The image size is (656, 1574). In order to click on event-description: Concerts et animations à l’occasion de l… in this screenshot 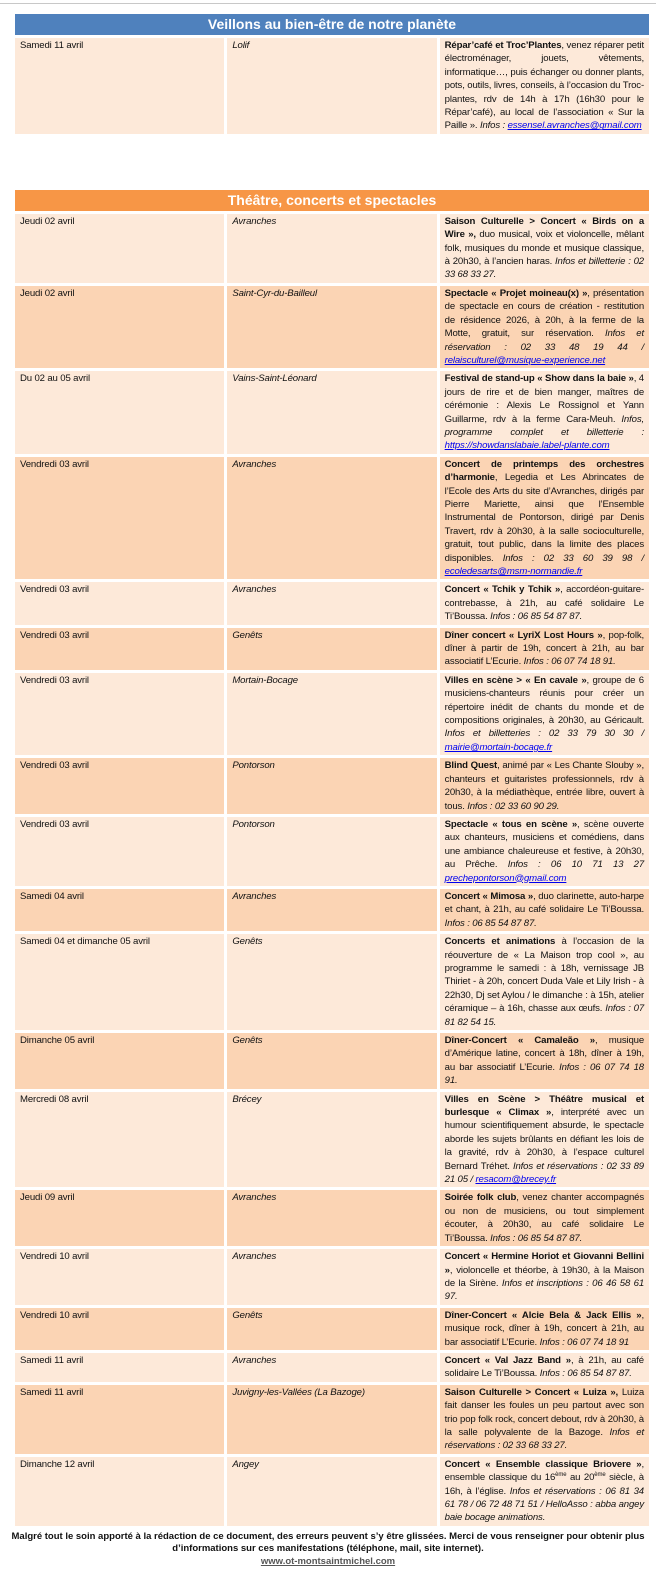, I will do `click(544, 982)`.